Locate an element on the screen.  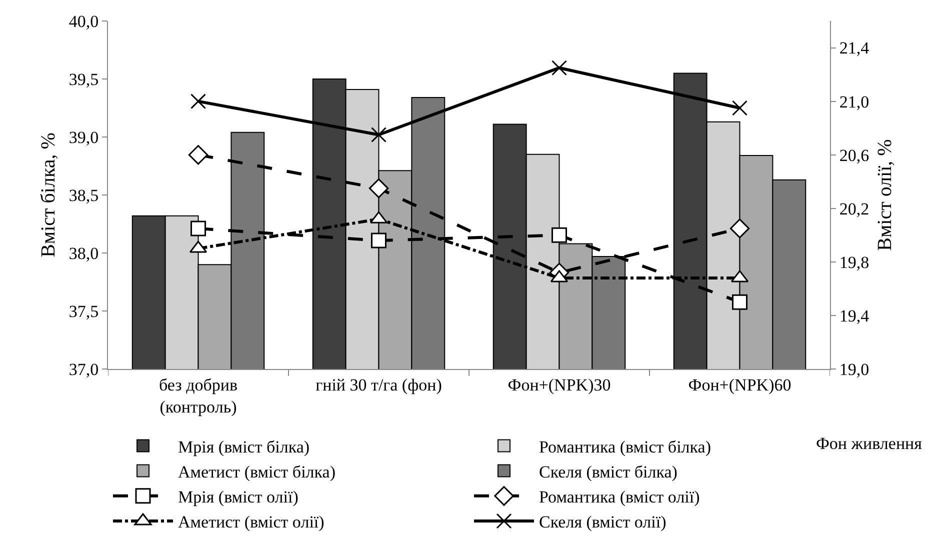
y-tick-label: 37,5 is located at coordinates (83, 311).